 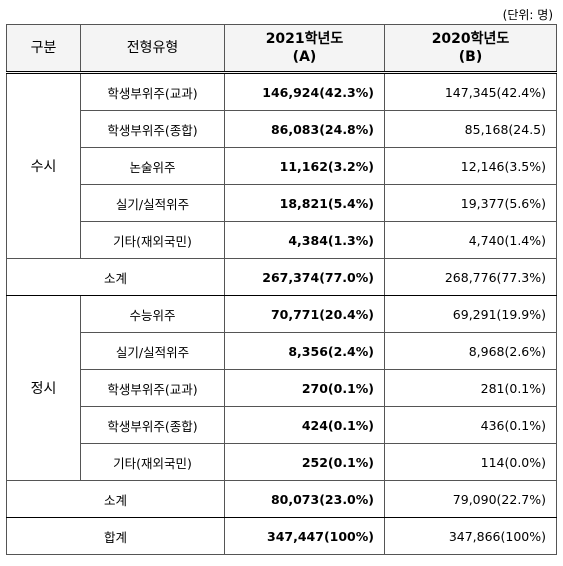 I want to click on value-b: 69,291(19.9%), so click(x=470, y=314).